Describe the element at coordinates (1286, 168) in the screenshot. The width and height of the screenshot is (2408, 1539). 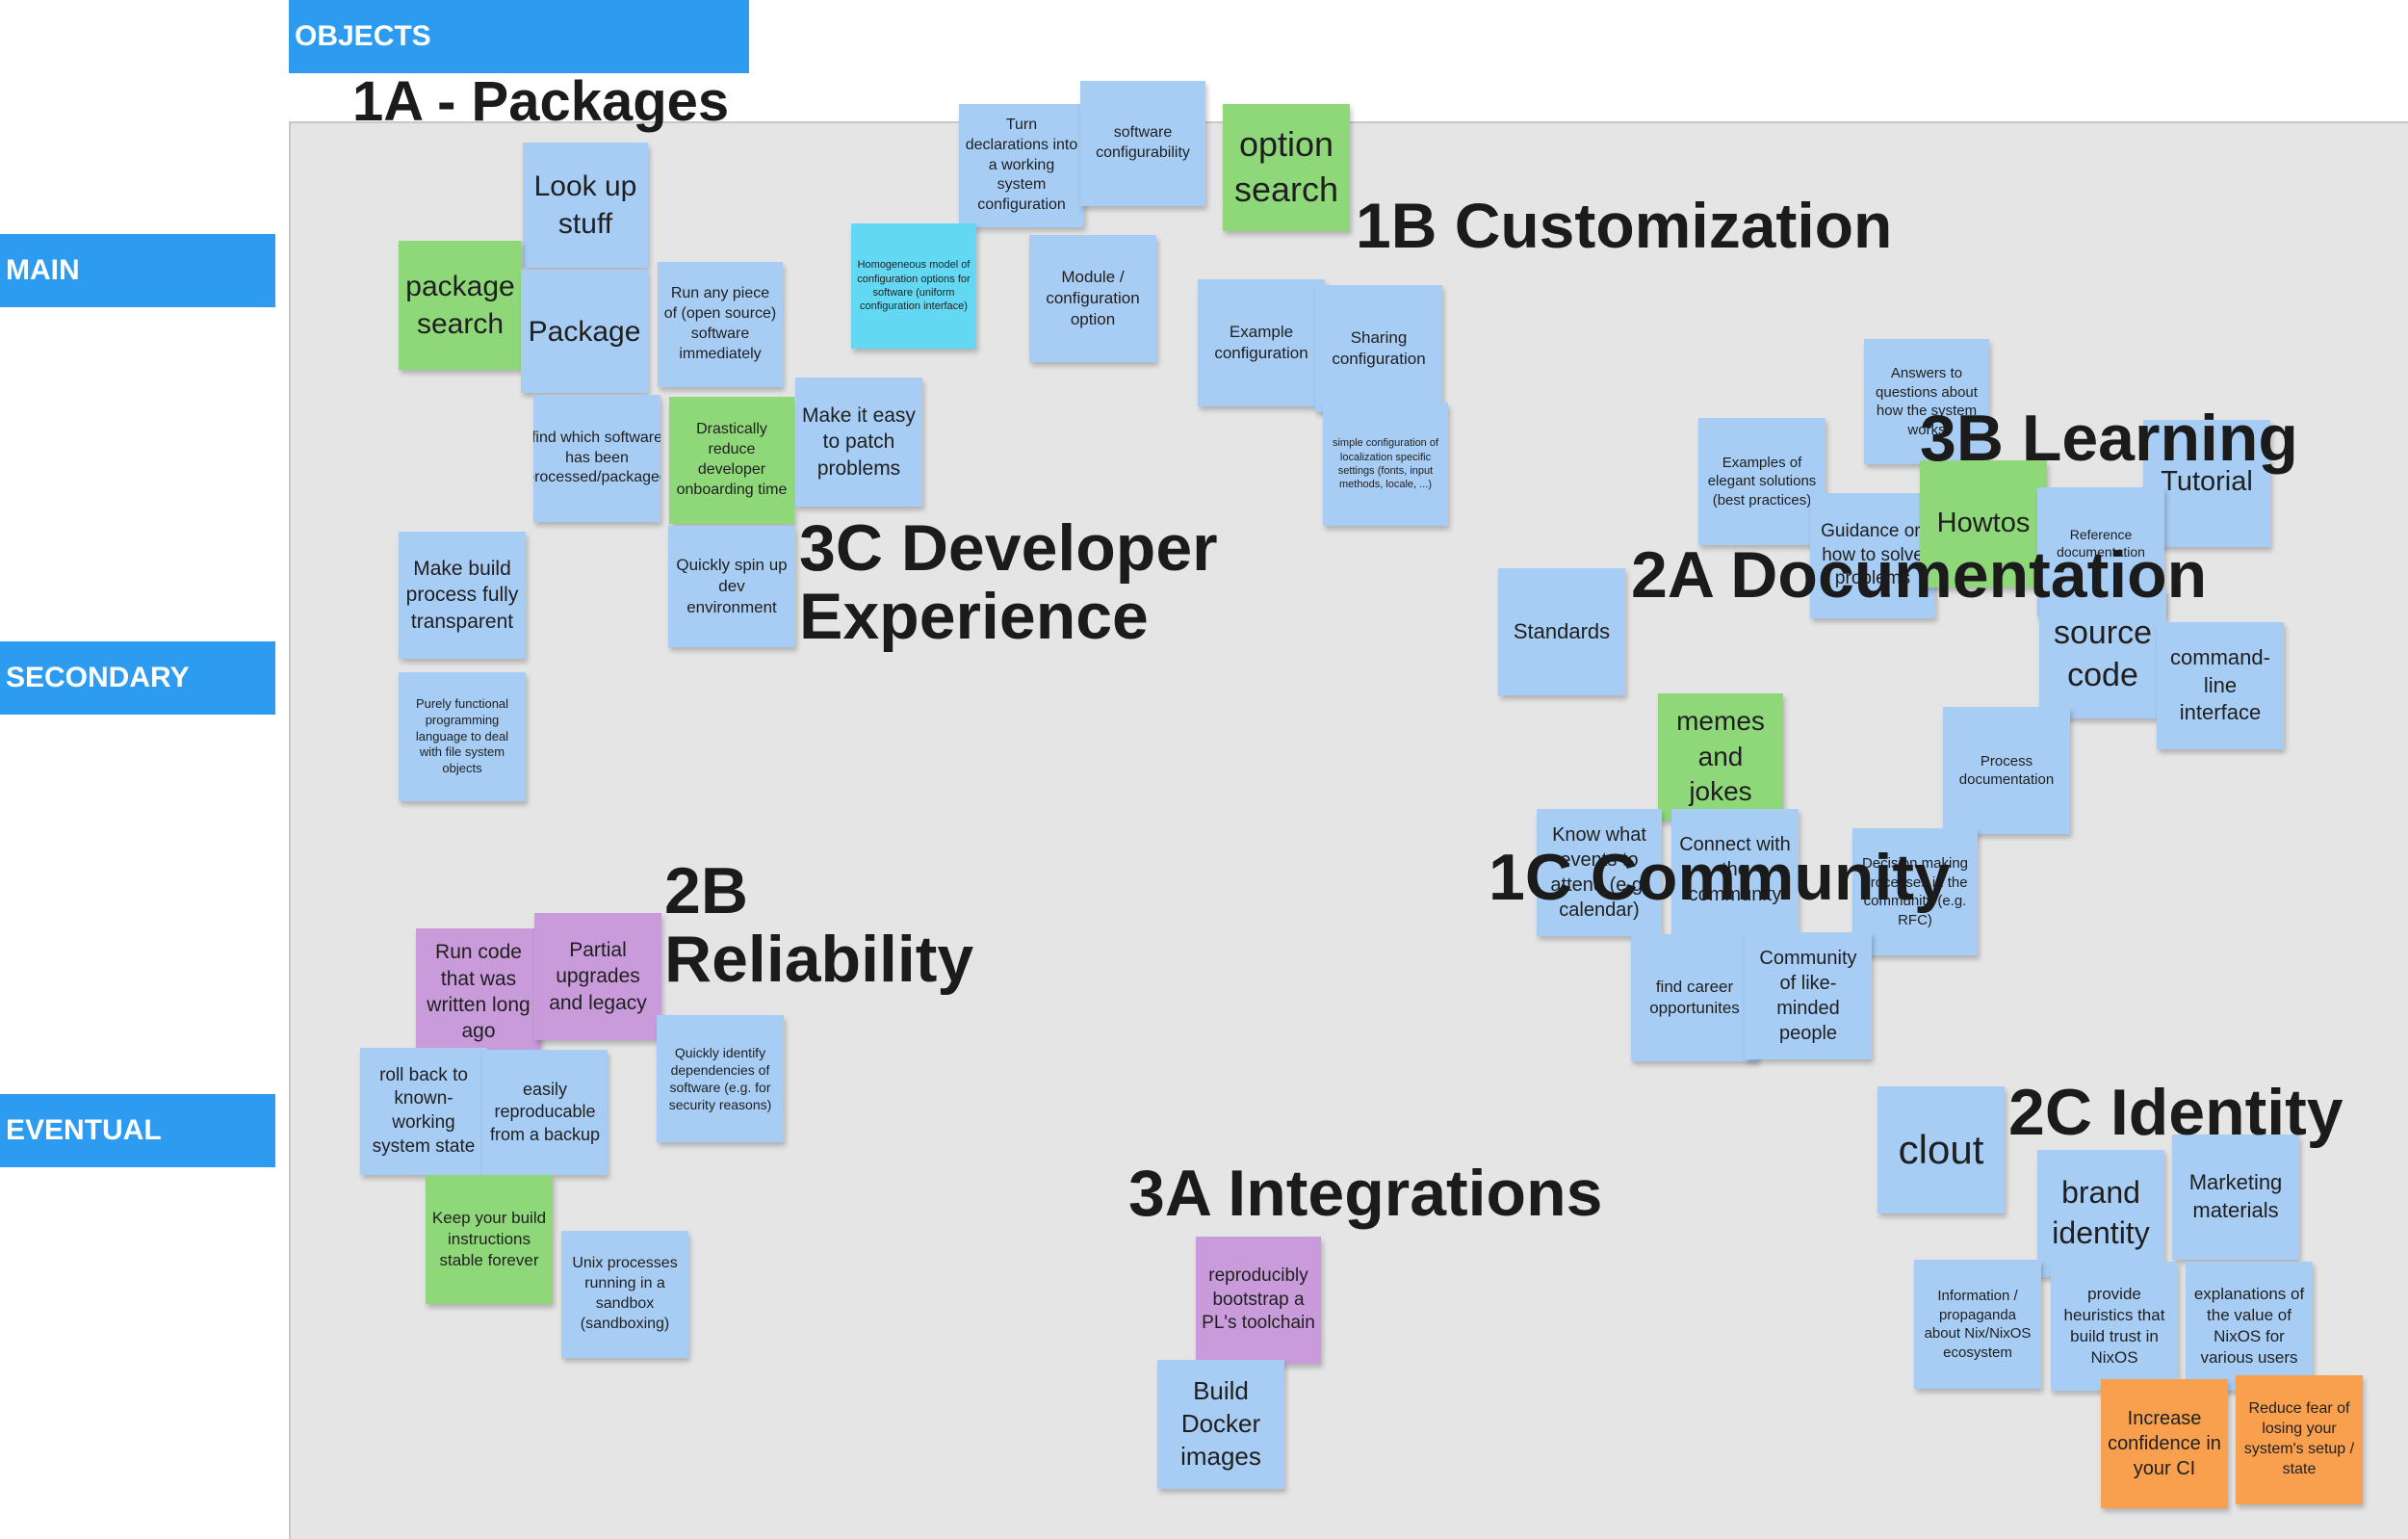
I see `sticky-option-search: option search` at that location.